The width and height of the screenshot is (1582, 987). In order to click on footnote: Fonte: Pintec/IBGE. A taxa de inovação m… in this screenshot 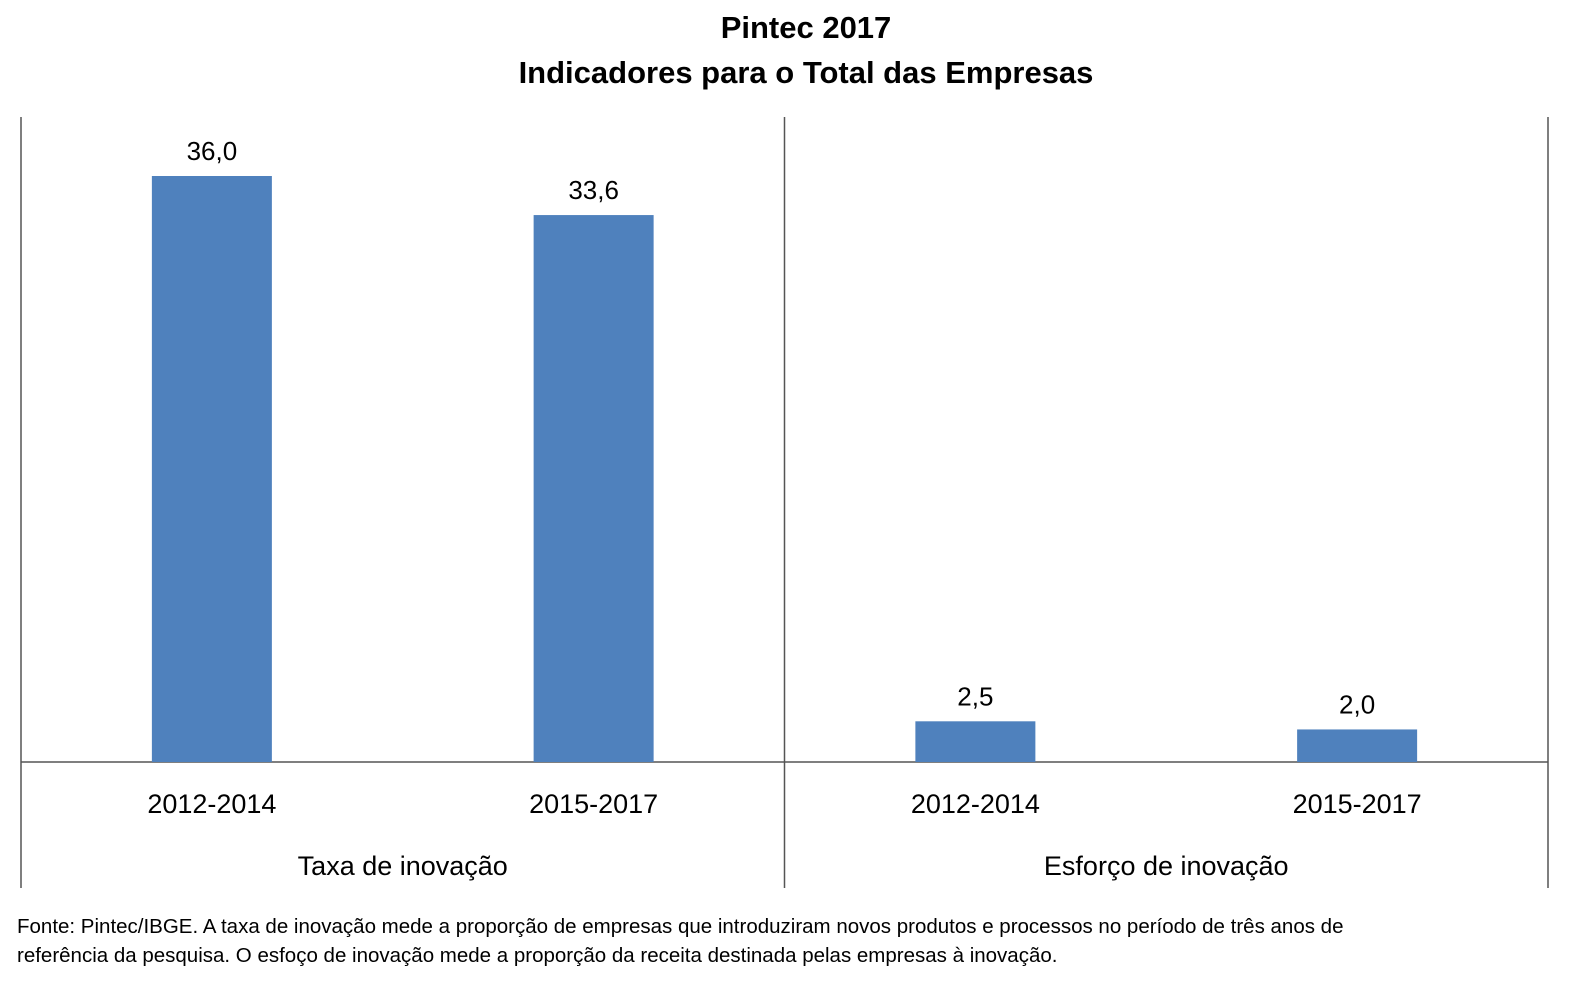, I will do `click(789, 941)`.